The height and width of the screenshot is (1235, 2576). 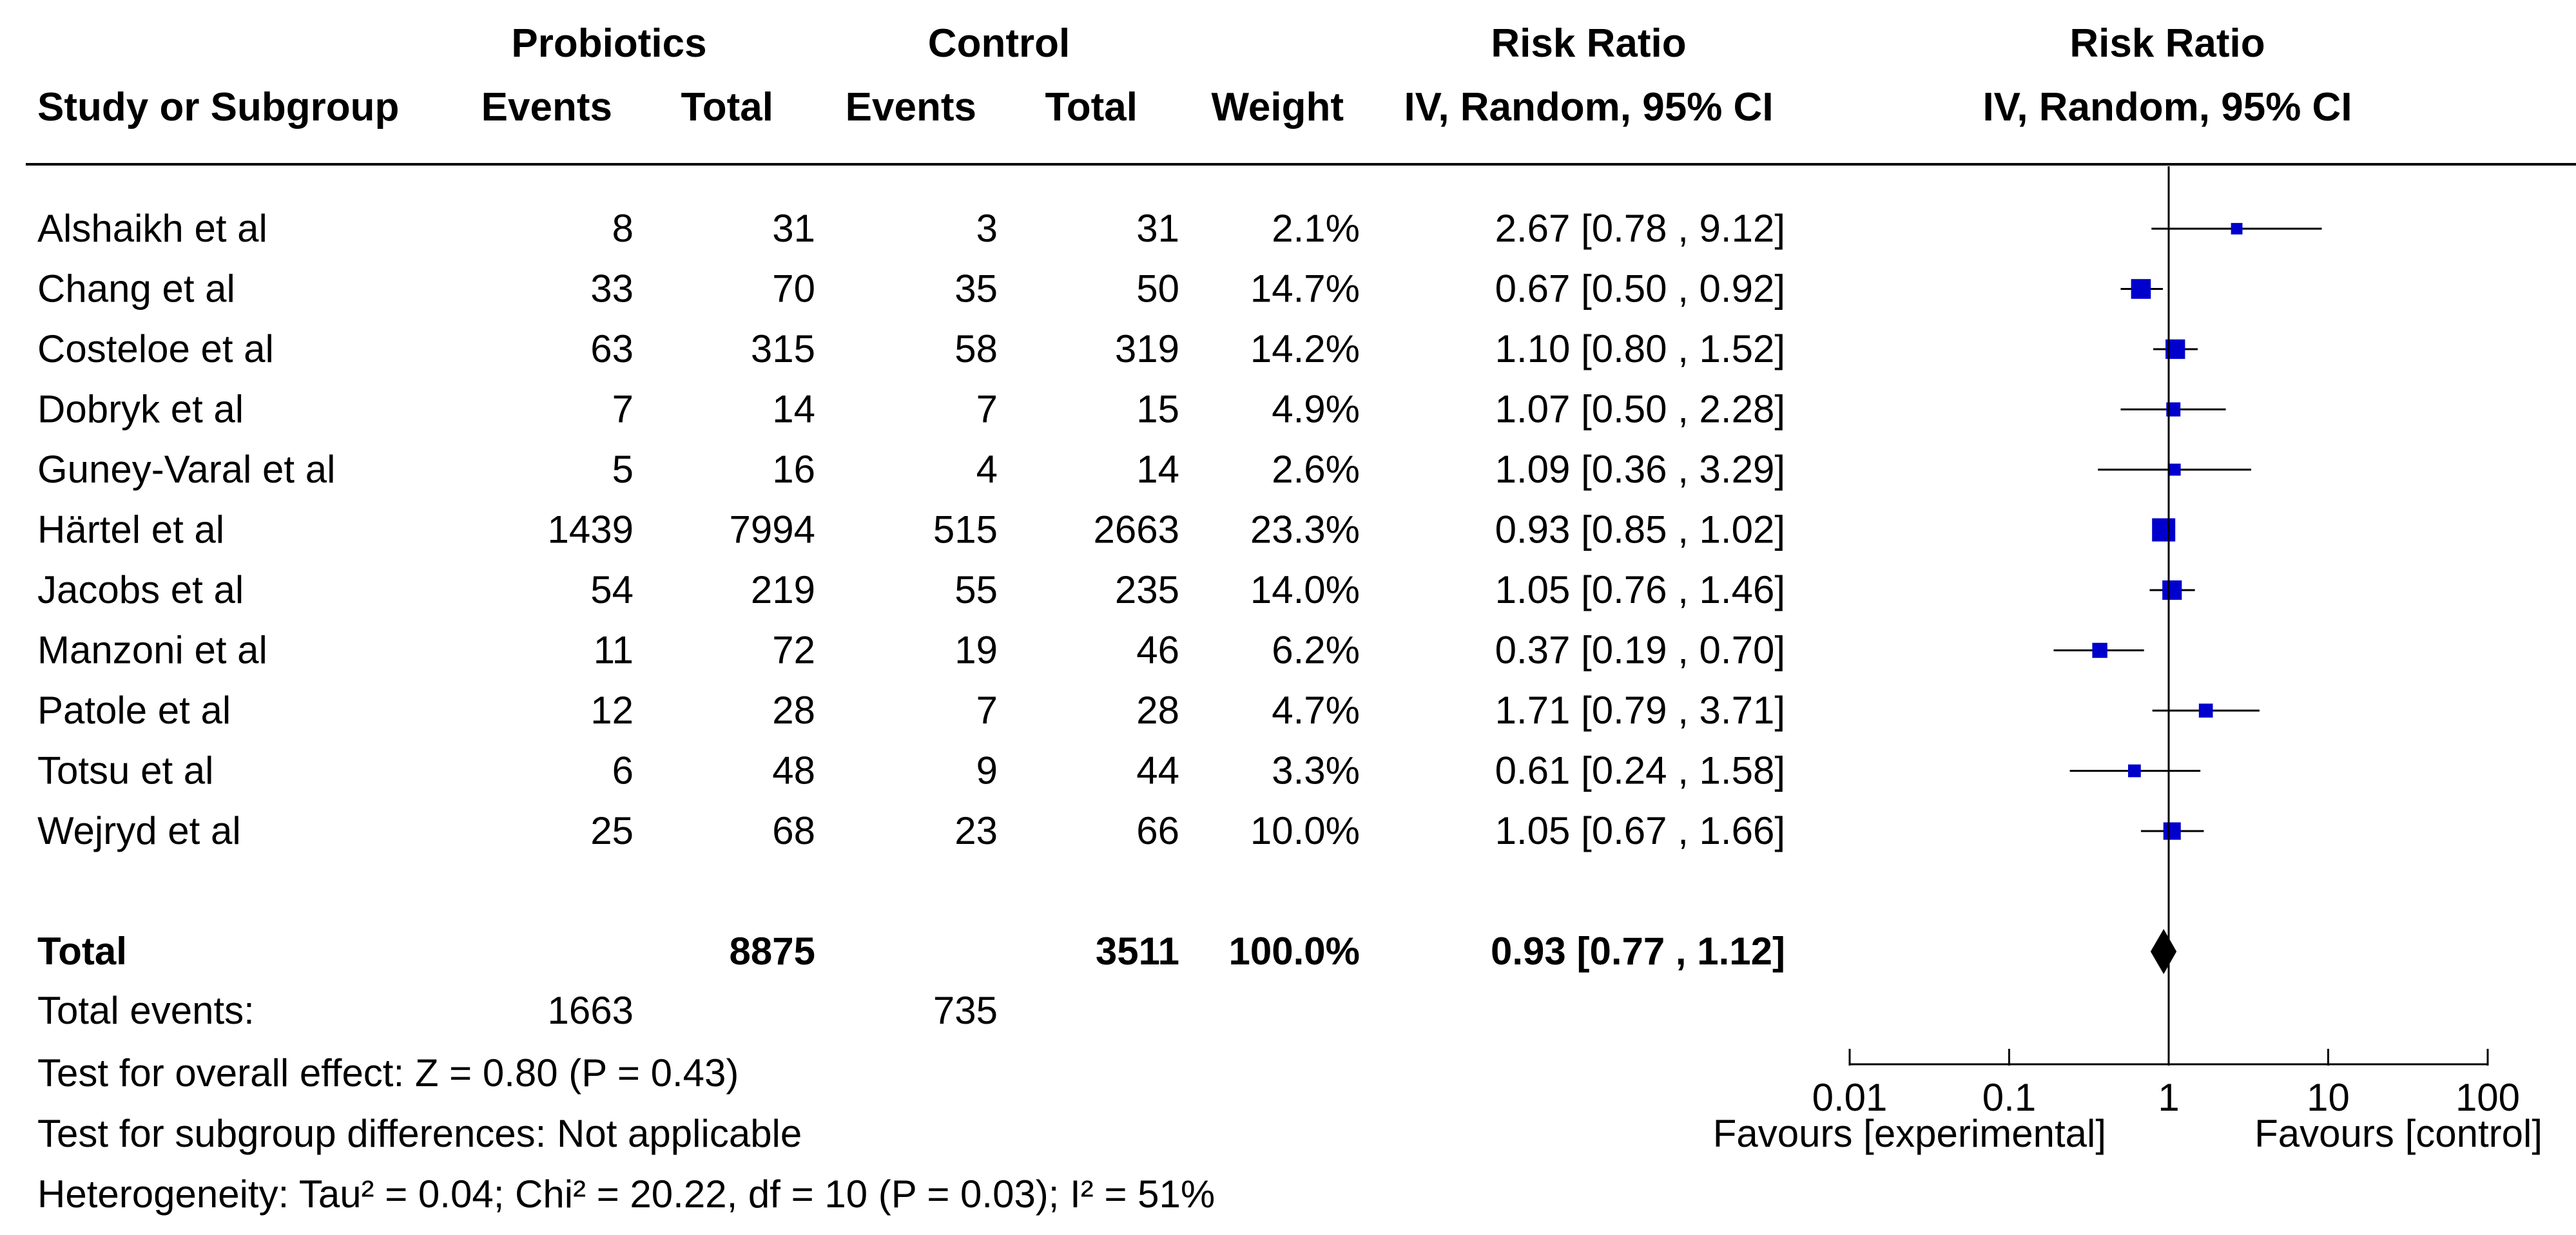 I want to click on favours-control: Favours [control], so click(x=2398, y=1134).